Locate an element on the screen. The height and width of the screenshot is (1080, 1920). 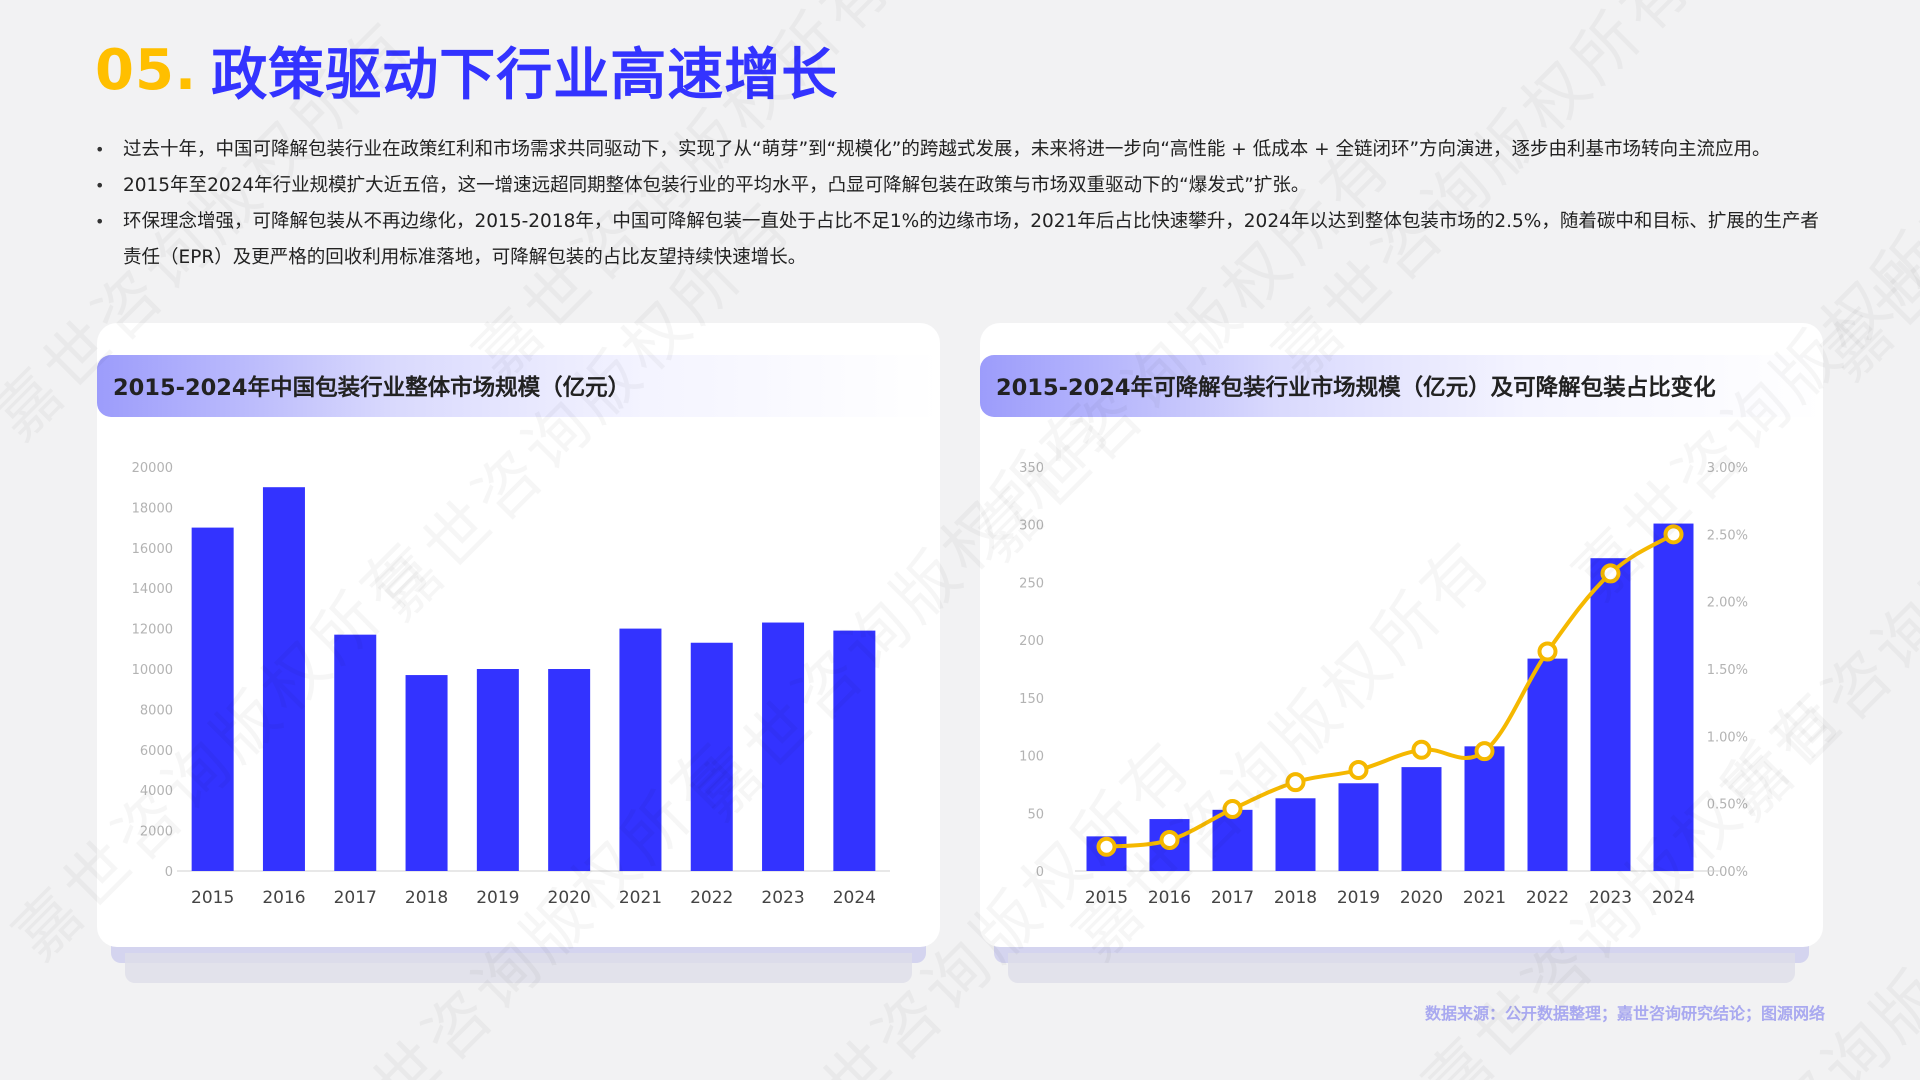
y-right-tick-label: 2.00% is located at coordinates (1727, 603).